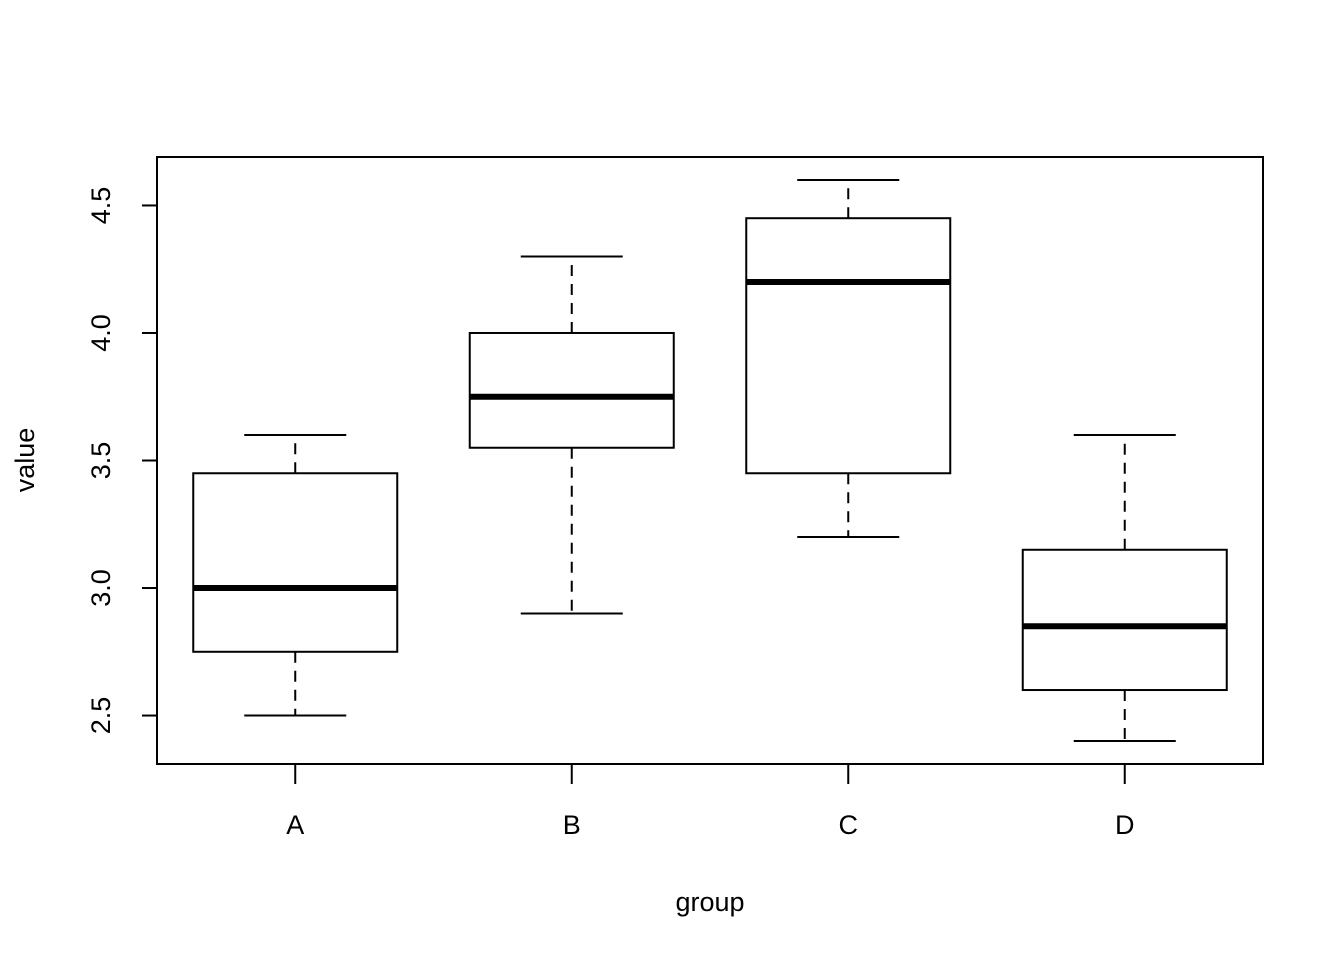  Describe the element at coordinates (572, 825) in the screenshot. I see `x-tick-label: B` at that location.